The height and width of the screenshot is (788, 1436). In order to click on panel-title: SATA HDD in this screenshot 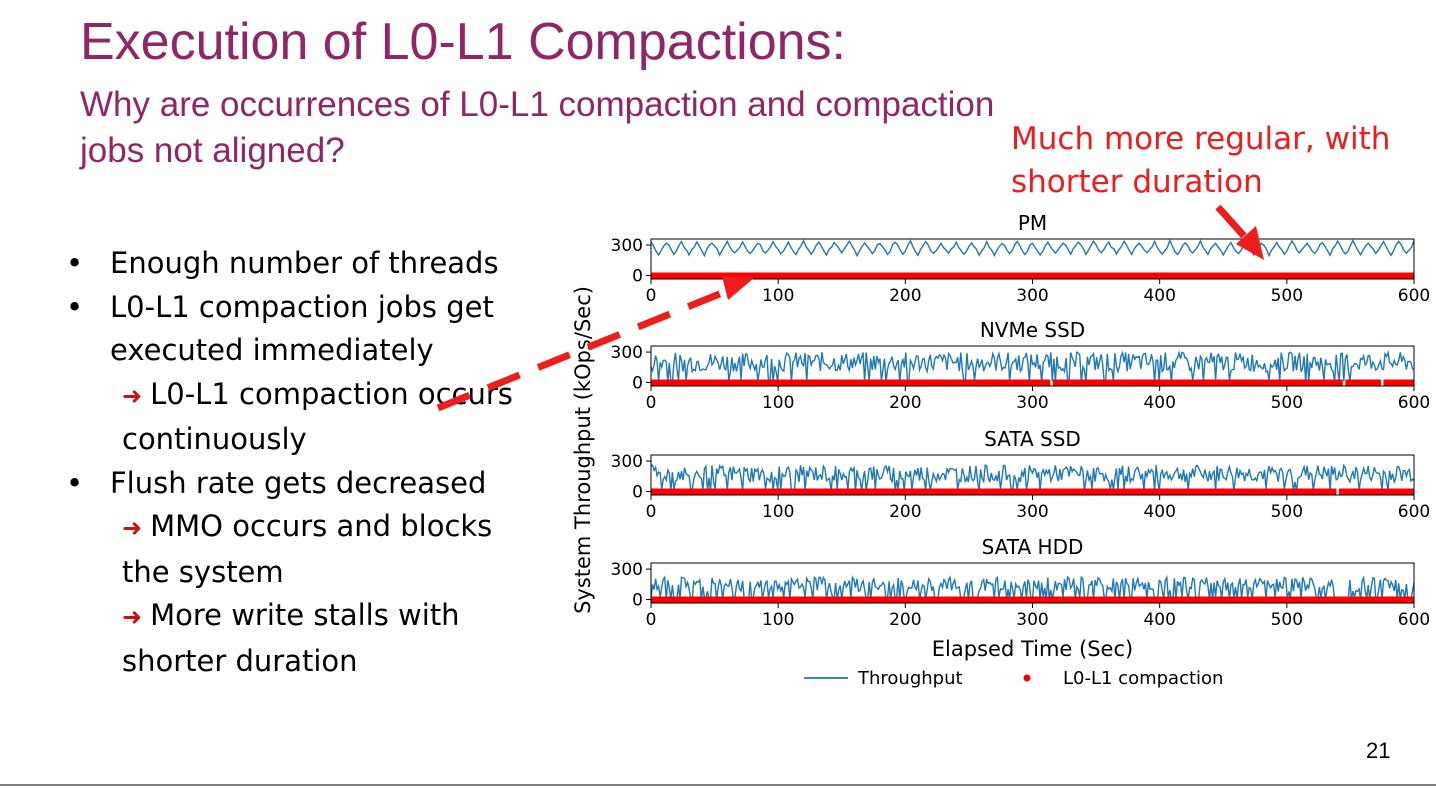, I will do `click(1033, 547)`.